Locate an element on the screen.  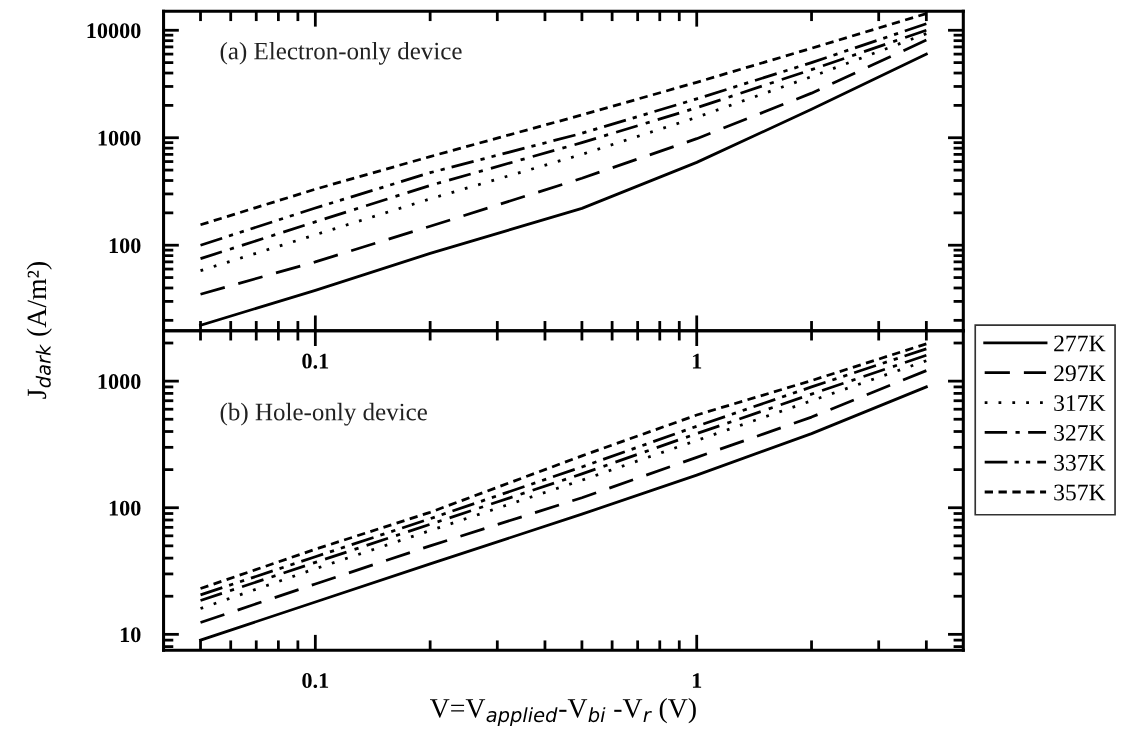
legend-label: 297K is located at coordinates (1080, 373).